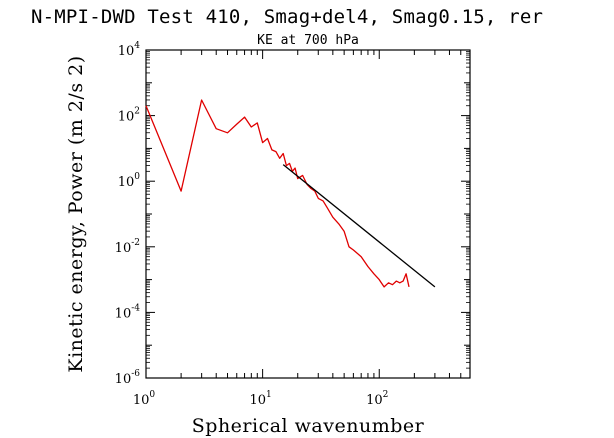 This screenshot has width=614, height=438. Describe the element at coordinates (308, 40) in the screenshot. I see `chart-subtitle: KE at 700 hPa` at that location.